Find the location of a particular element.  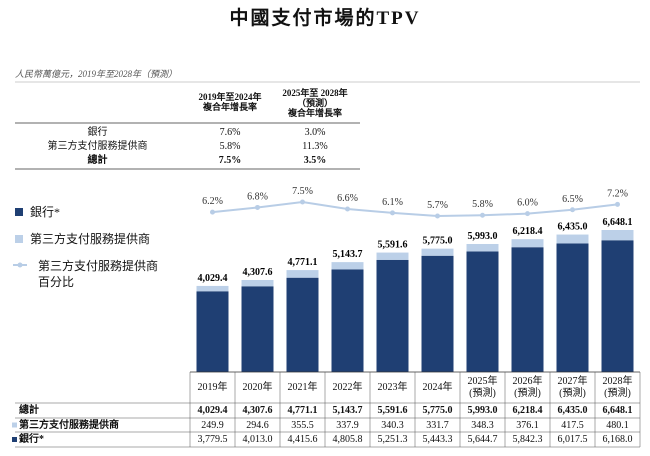

cagr-cell: 7.6% is located at coordinates (230, 132).